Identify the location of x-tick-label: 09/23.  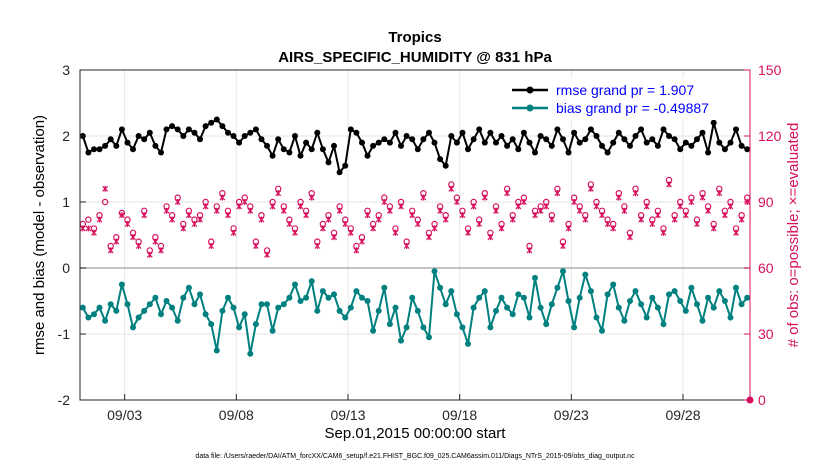
(571, 415).